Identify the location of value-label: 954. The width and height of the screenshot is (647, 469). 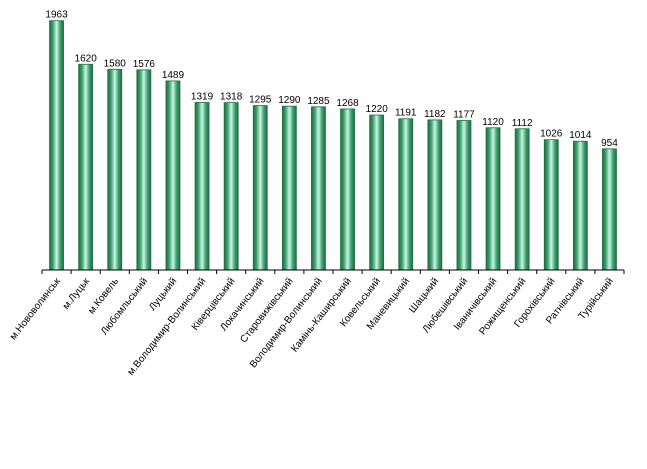
(609, 143).